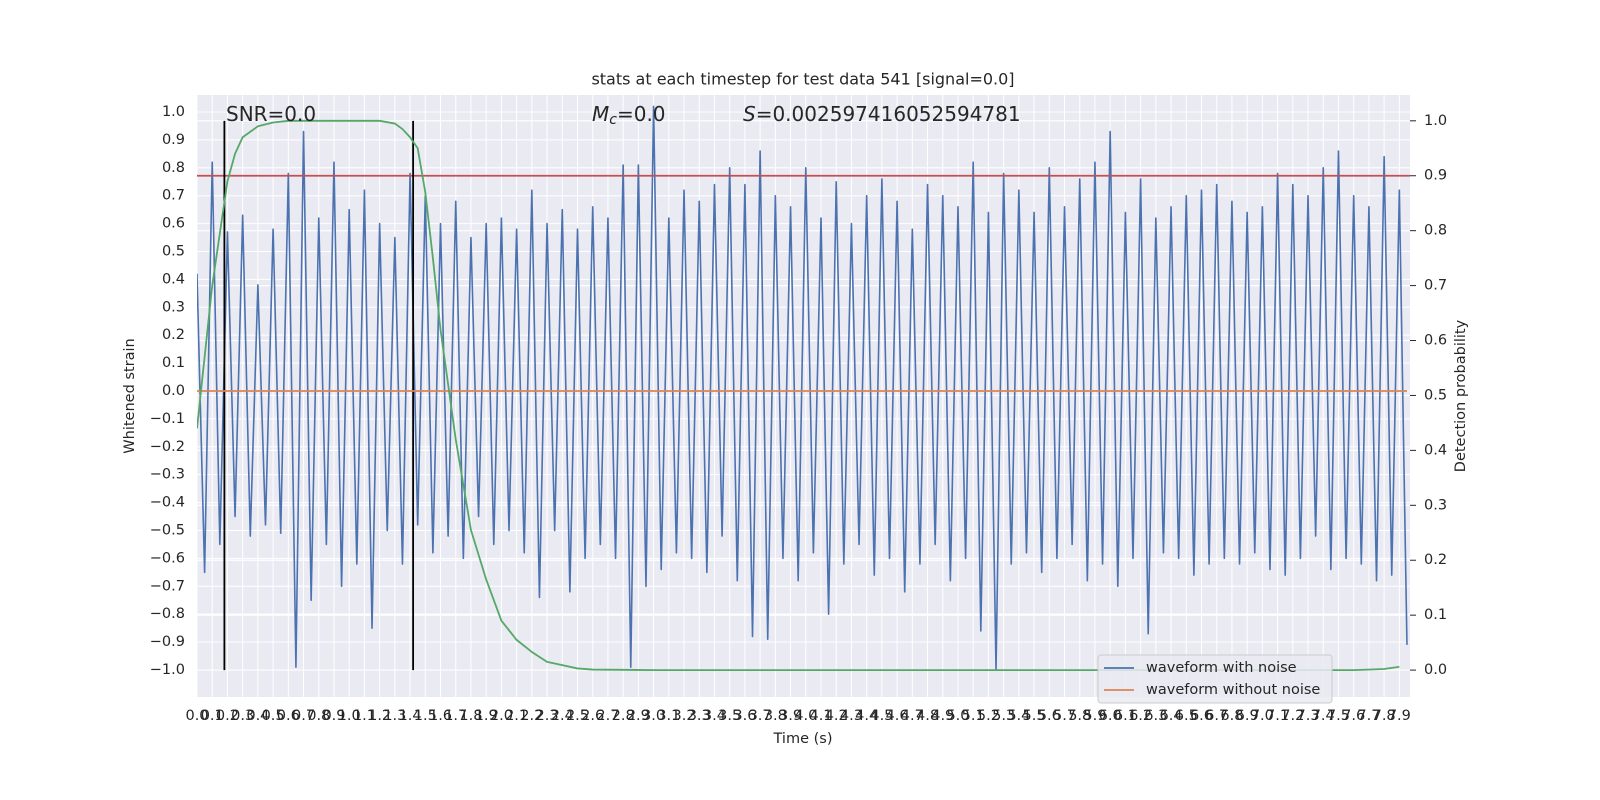  What do you see at coordinates (562, 716) in the screenshot?
I see `x-tick-label: 2.4` at bounding box center [562, 716].